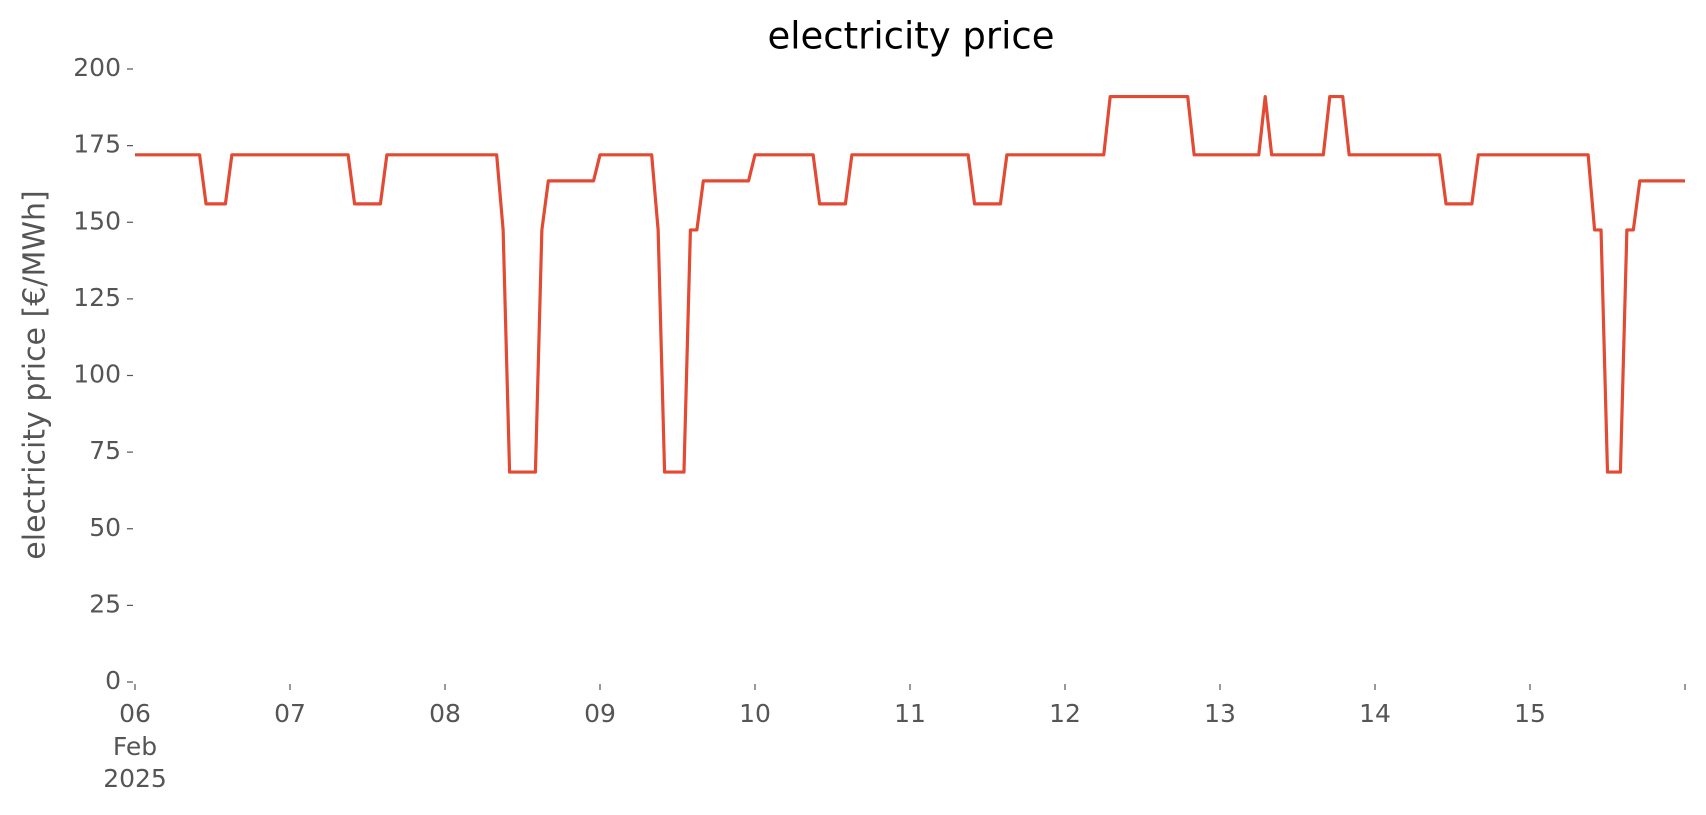 The width and height of the screenshot is (1706, 815). I want to click on x-month-label: Feb, so click(135, 746).